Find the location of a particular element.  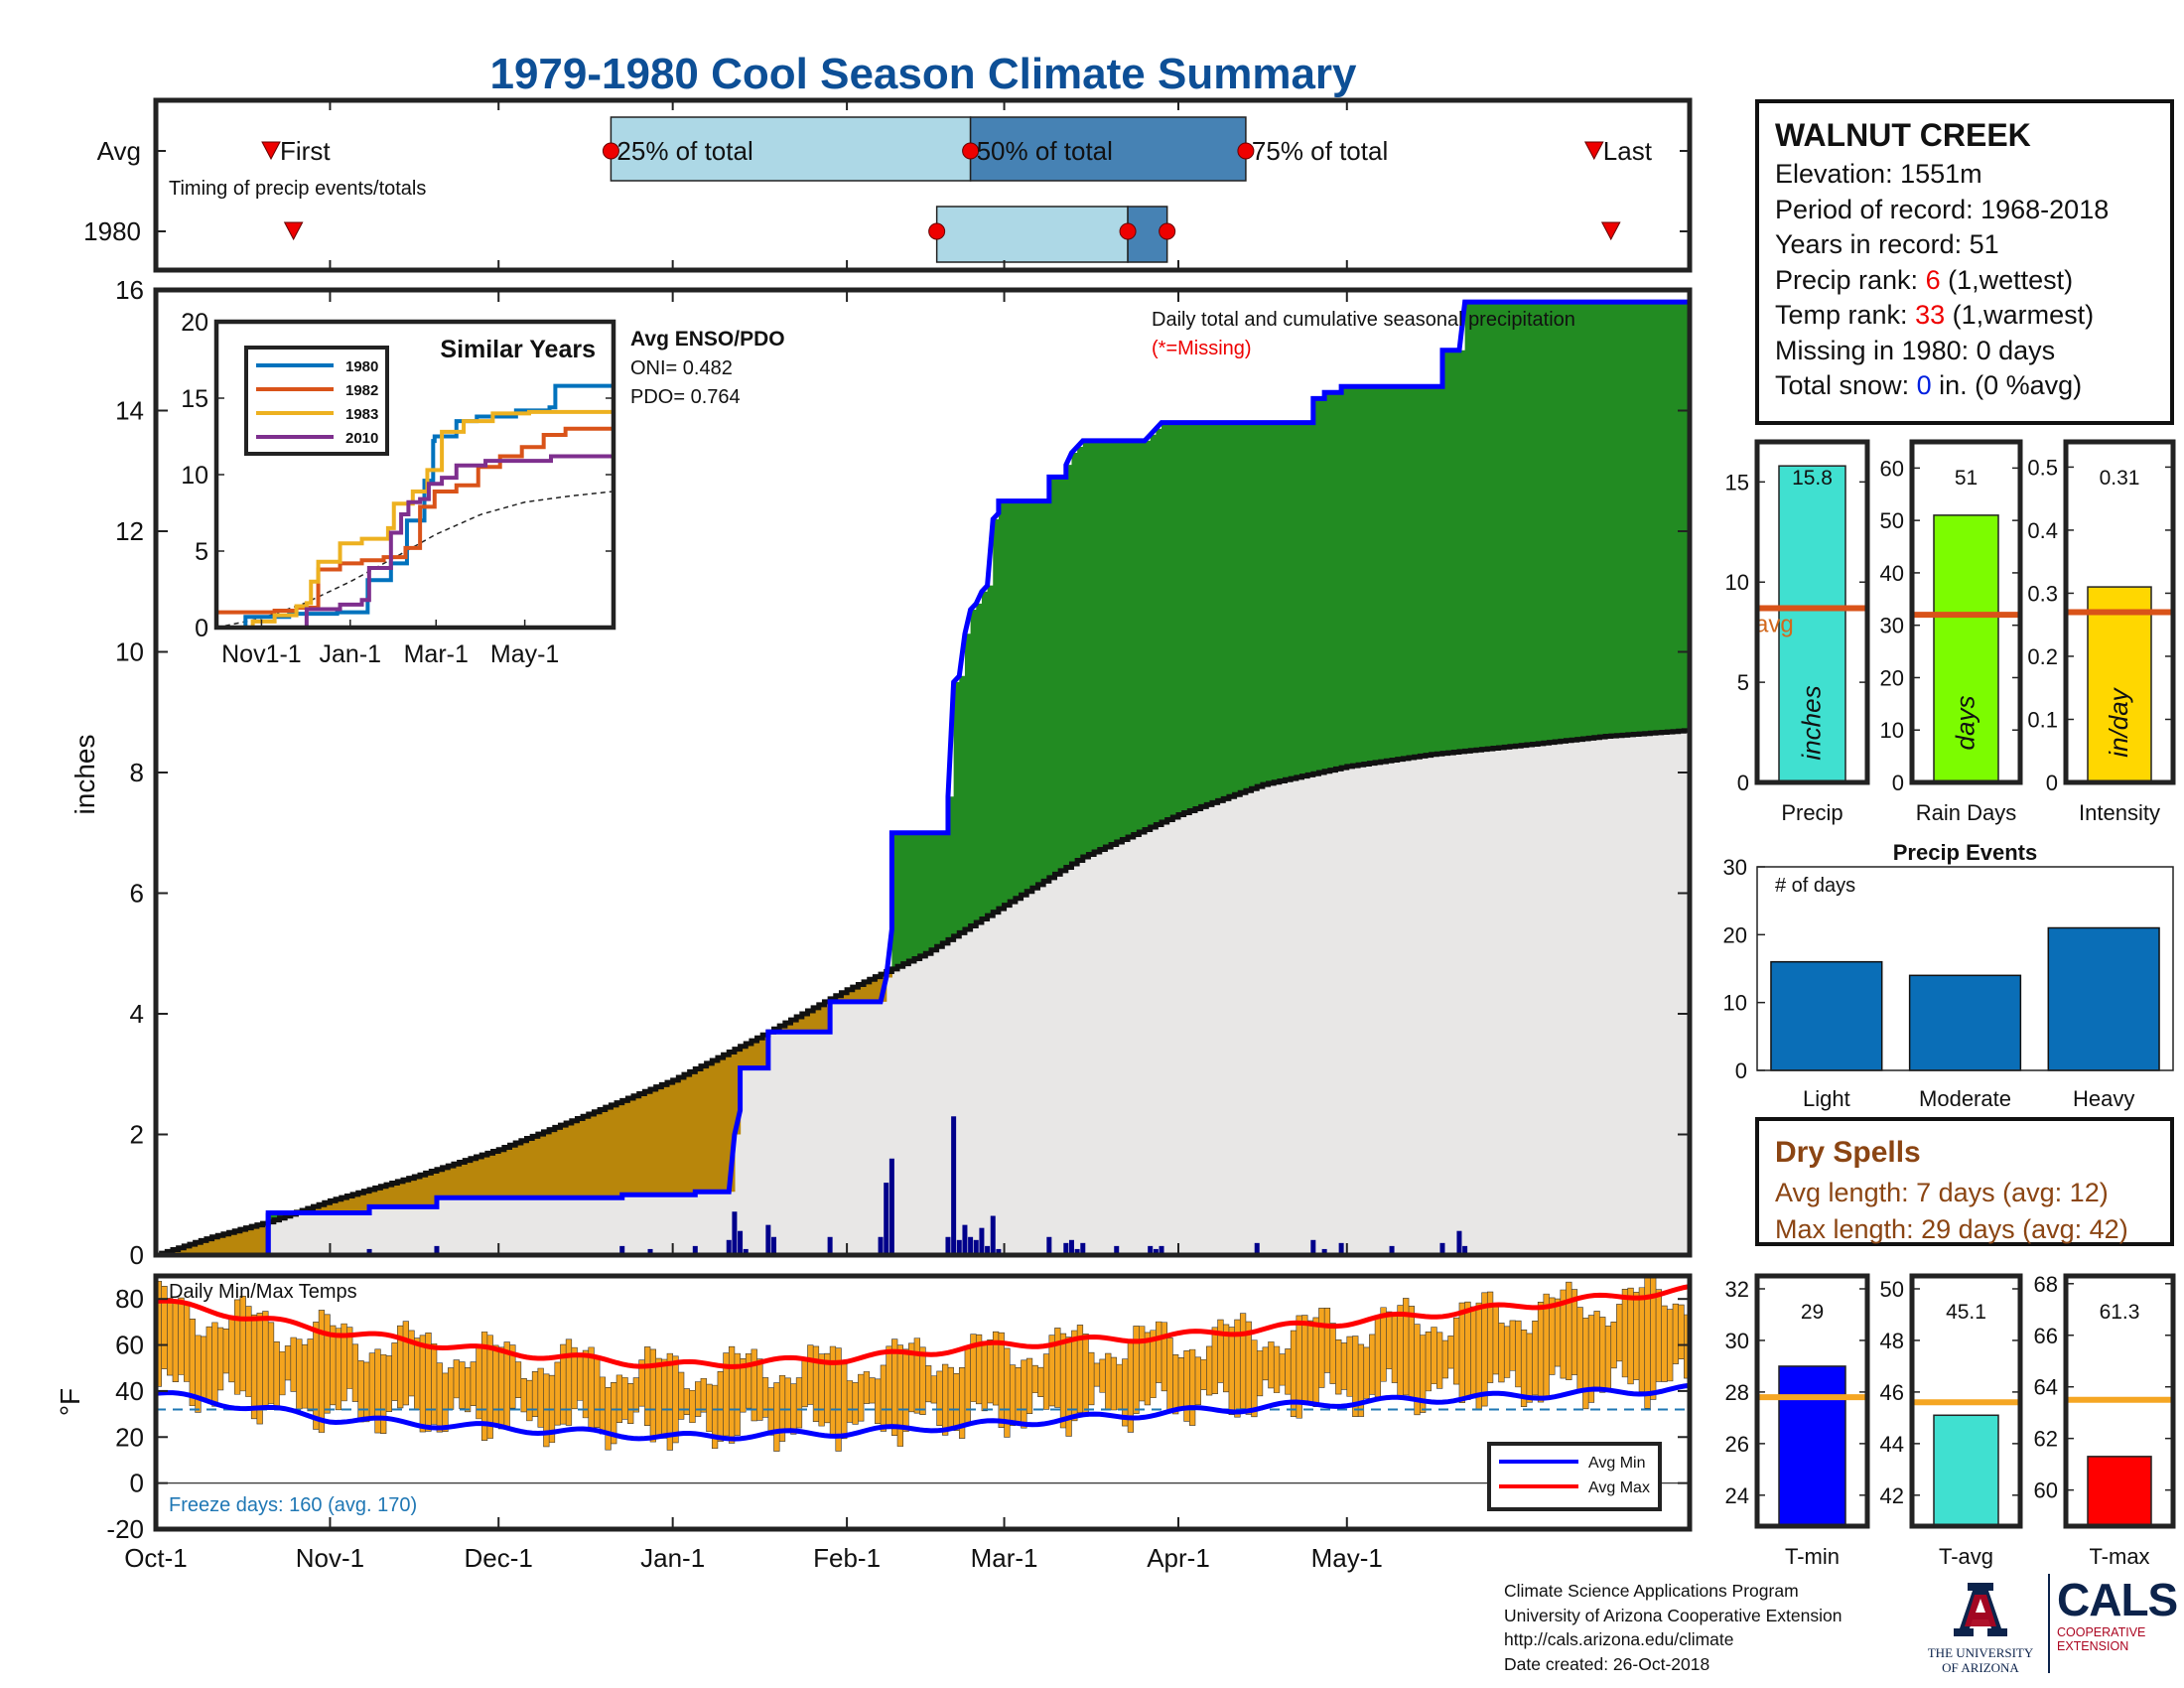

temp-ytick-label: 40 is located at coordinates (129, 1391).